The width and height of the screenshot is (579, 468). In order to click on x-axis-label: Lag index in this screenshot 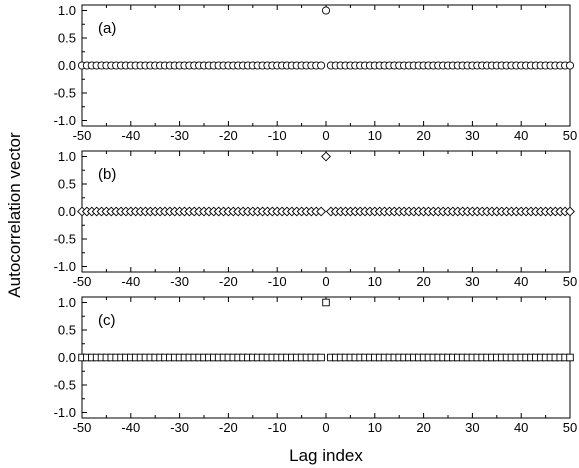, I will do `click(326, 455)`.